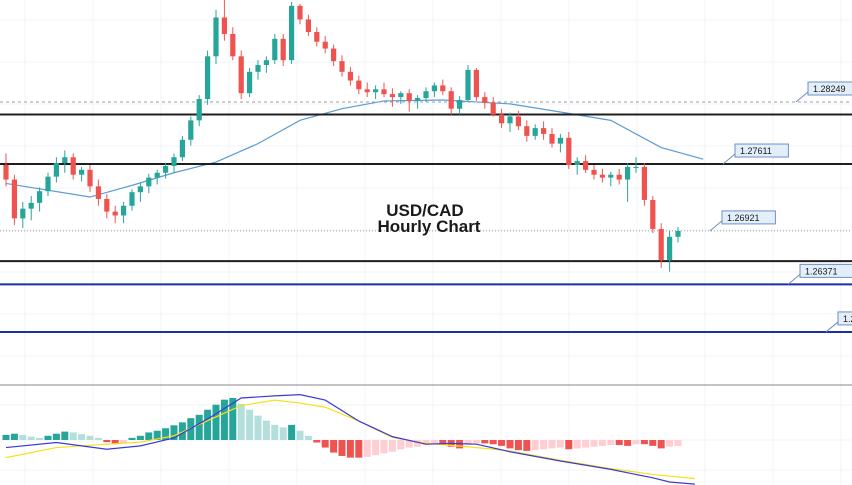 The width and height of the screenshot is (852, 485). What do you see at coordinates (756, 151) in the screenshot?
I see `price-label-text: 1.27611` at bounding box center [756, 151].